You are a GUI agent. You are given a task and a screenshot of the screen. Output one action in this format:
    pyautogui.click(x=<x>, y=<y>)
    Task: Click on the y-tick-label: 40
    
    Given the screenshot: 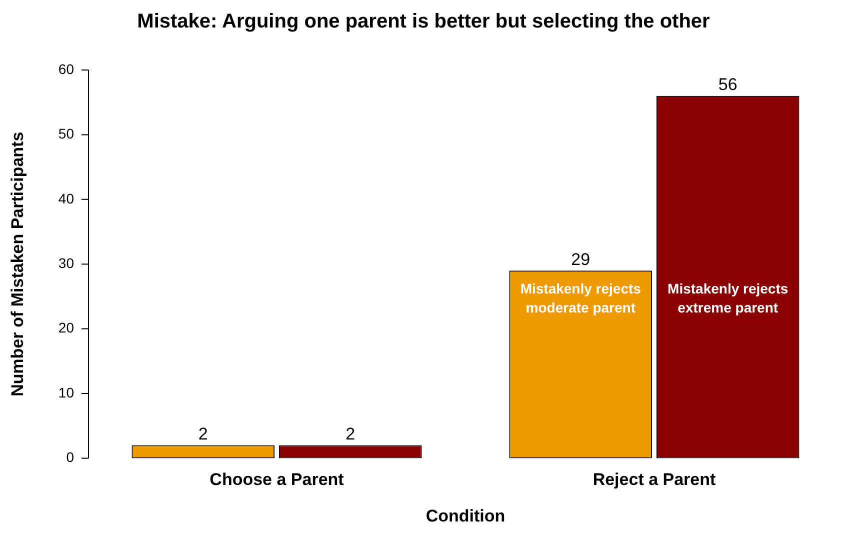 What is the action you would take?
    pyautogui.click(x=66, y=198)
    